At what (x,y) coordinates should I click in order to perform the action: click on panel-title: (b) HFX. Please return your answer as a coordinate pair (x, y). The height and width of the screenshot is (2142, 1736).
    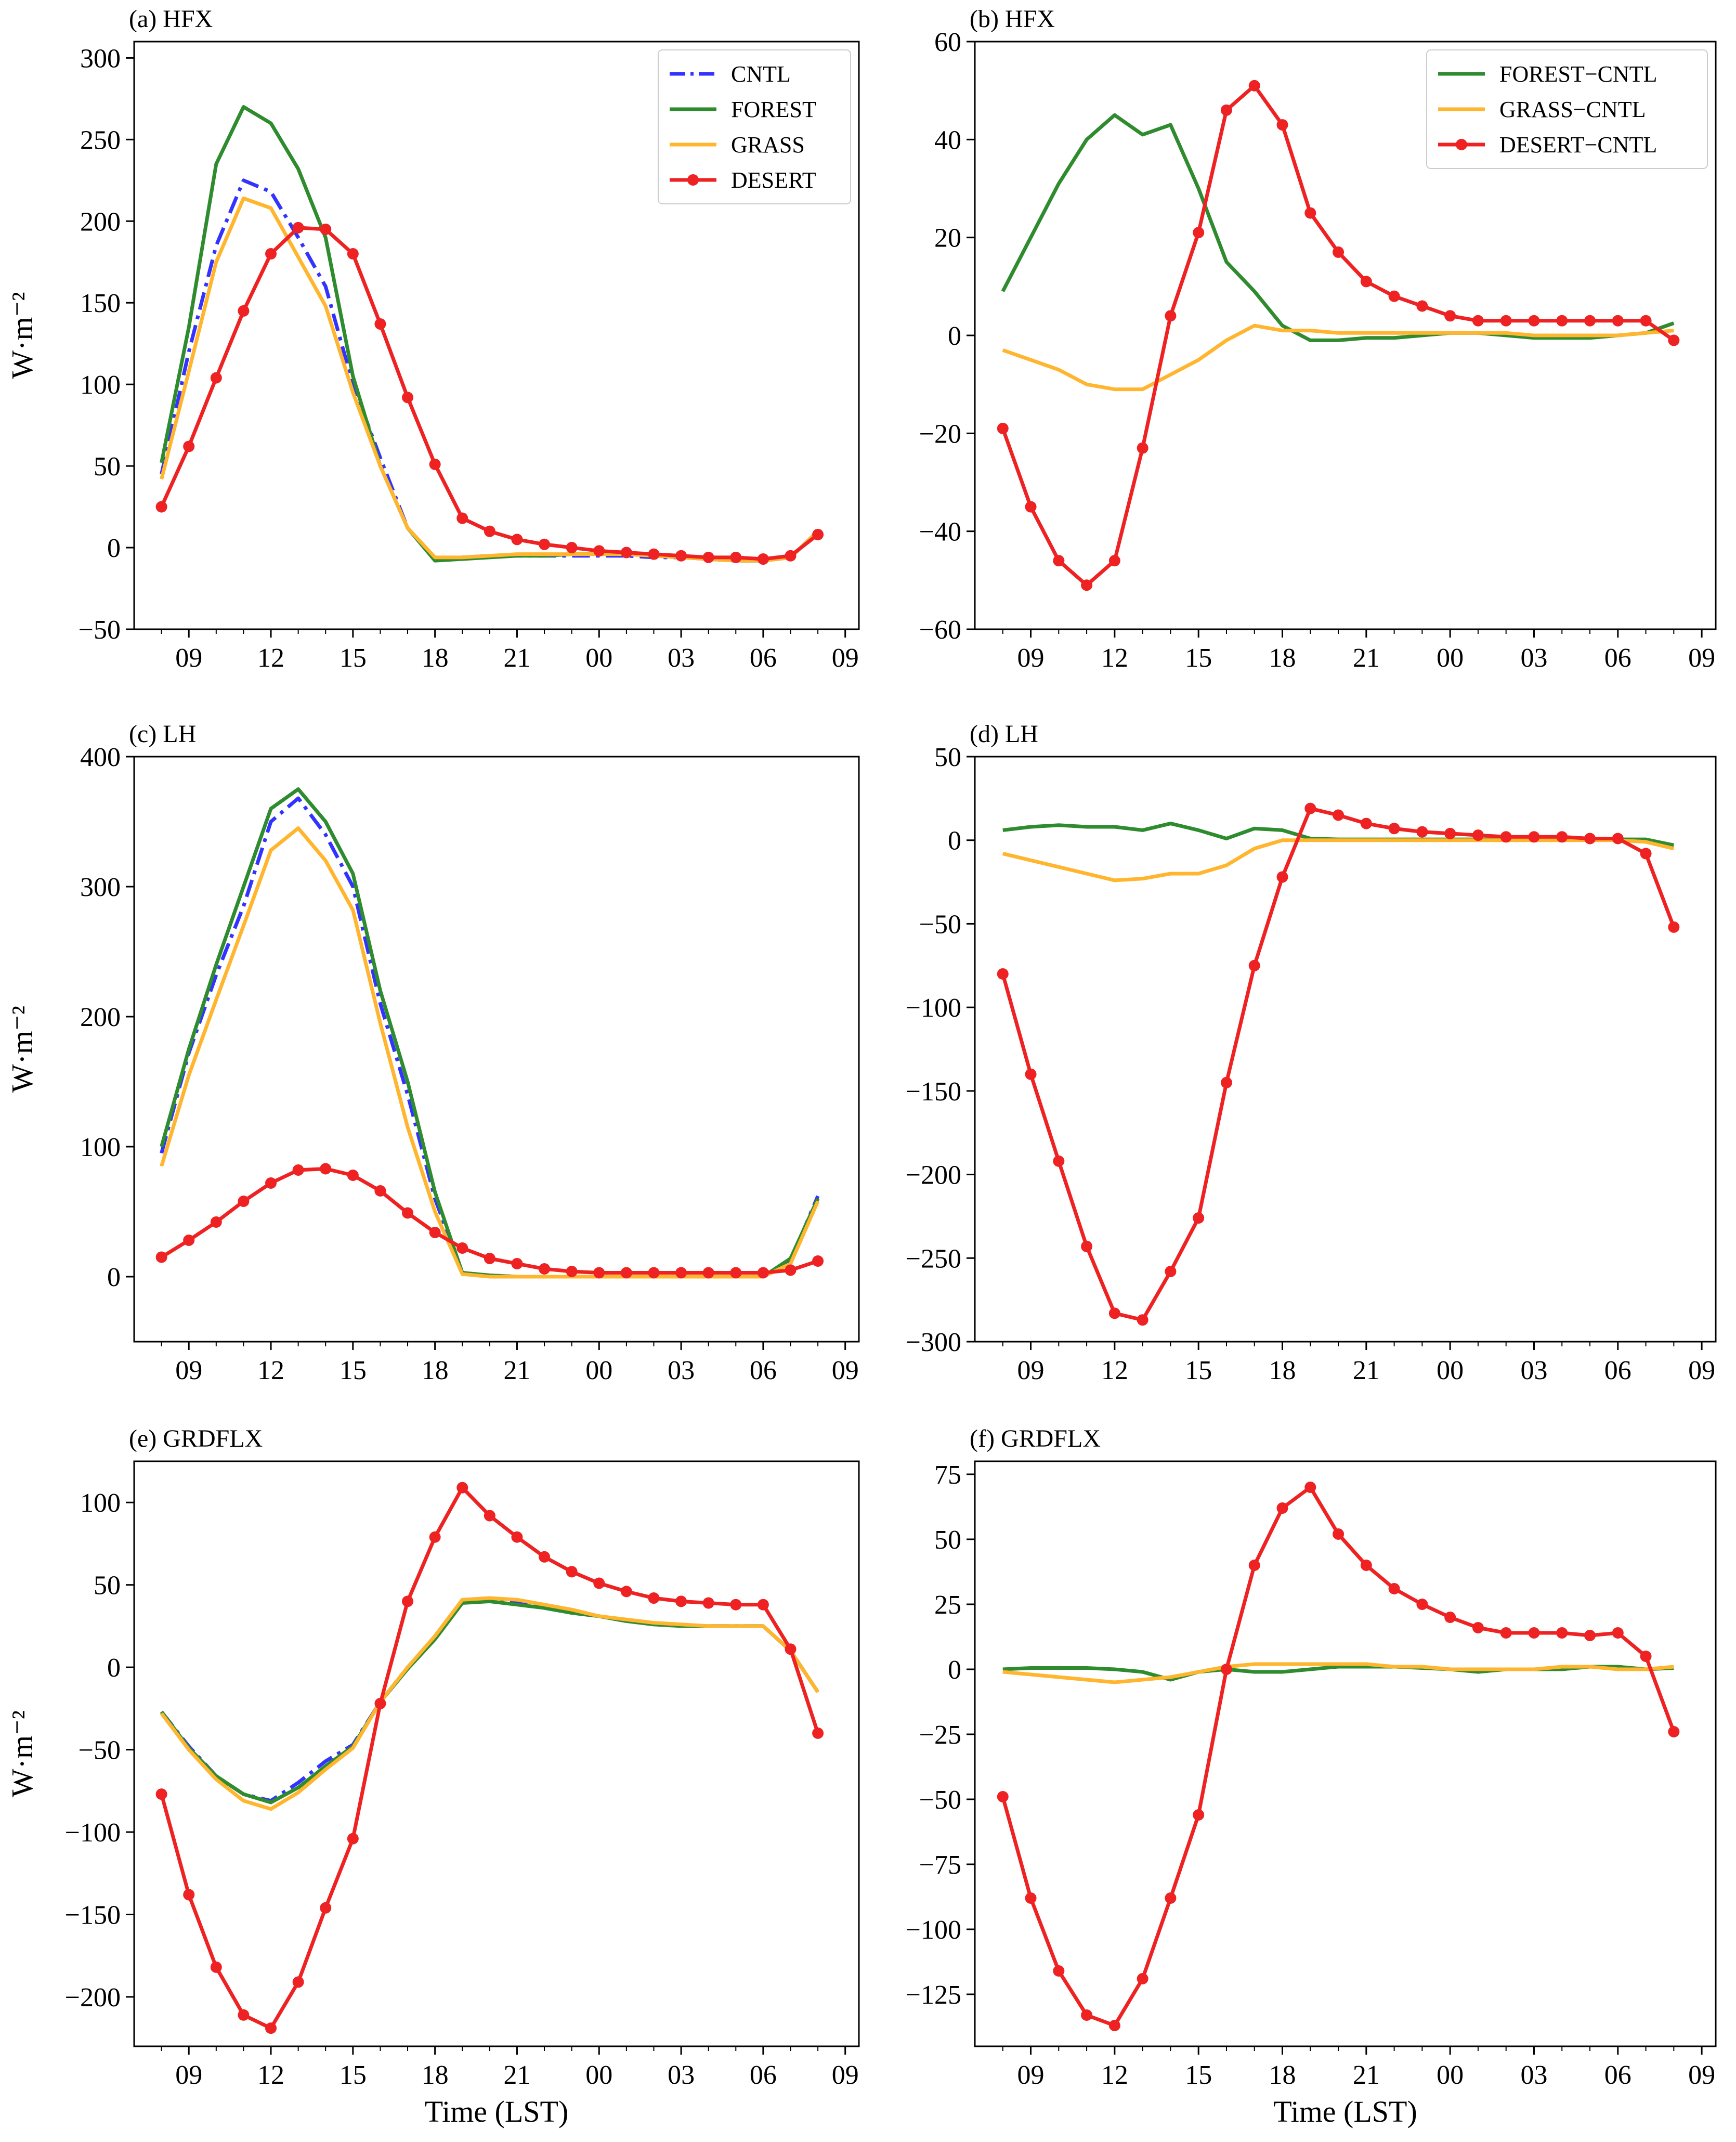
    Looking at the image, I should click on (1012, 19).